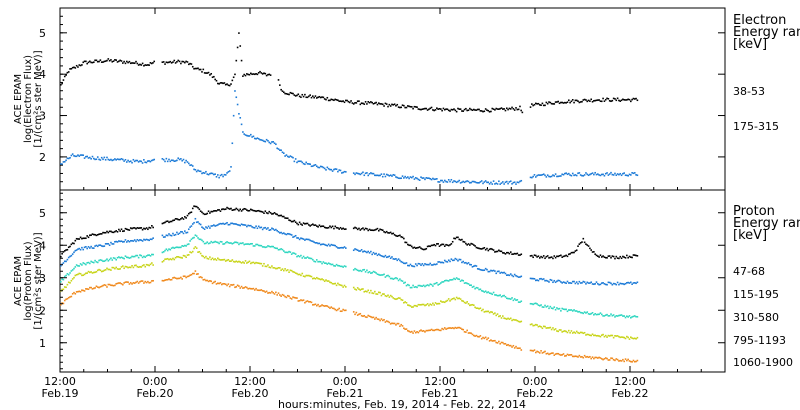 The width and height of the screenshot is (800, 410). What do you see at coordinates (345, 393) in the screenshot?
I see `xtick-date-label: Feb.21` at bounding box center [345, 393].